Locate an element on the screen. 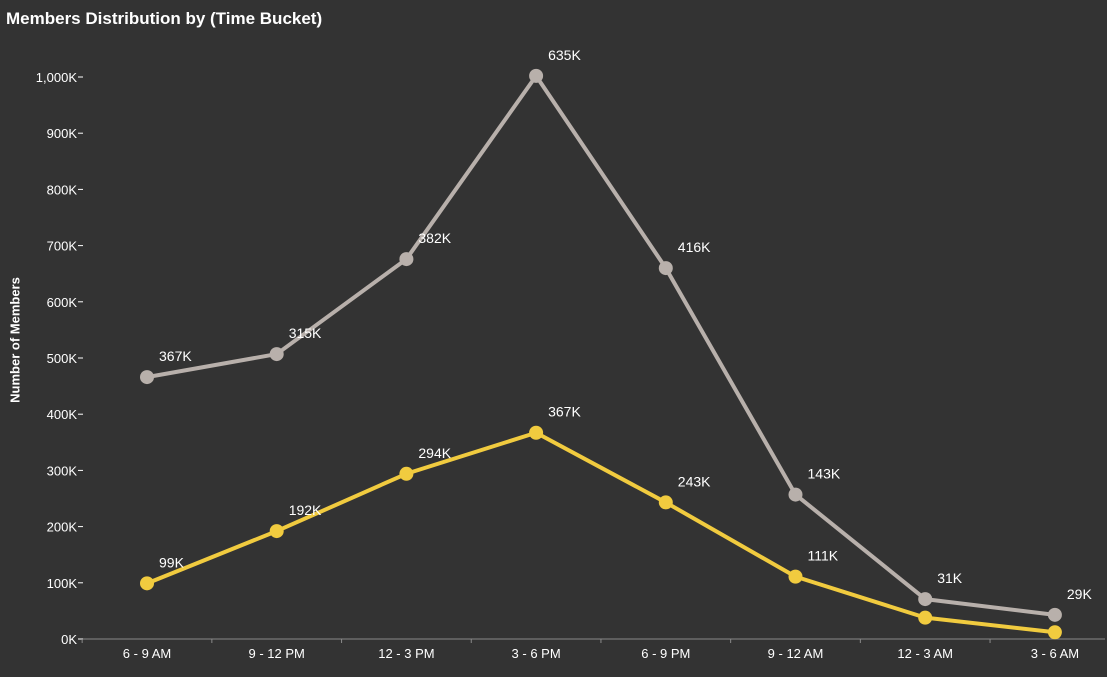 Image resolution: width=1107 pixels, height=677 pixels. x-tick-label: 12 - 3 PM is located at coordinates (406, 653).